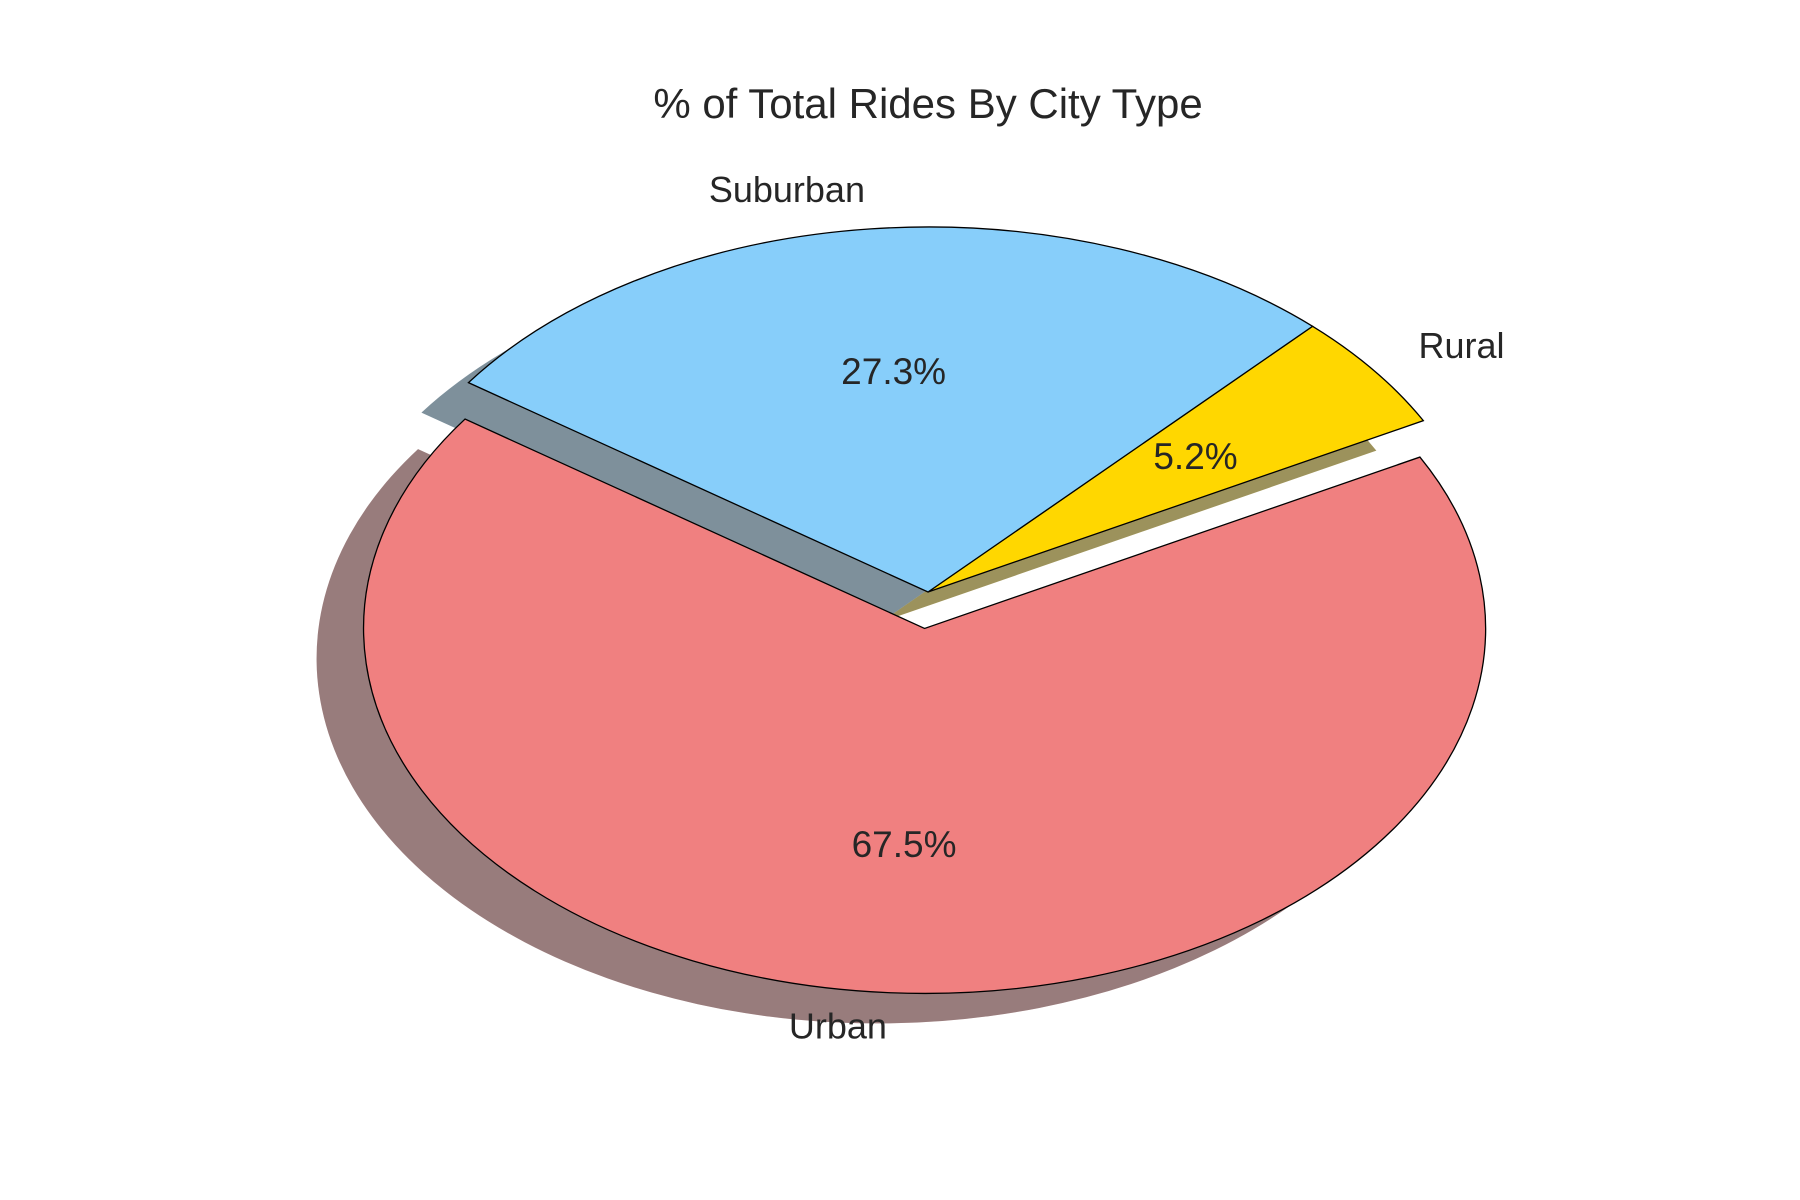 The image size is (1800, 1200). I want to click on slice-percent-urban: 67.5%, so click(904, 844).